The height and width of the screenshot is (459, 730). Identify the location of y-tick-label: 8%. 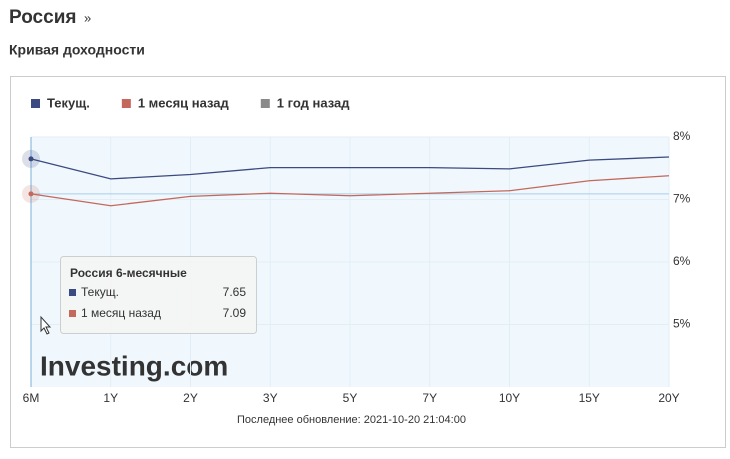
(682, 136).